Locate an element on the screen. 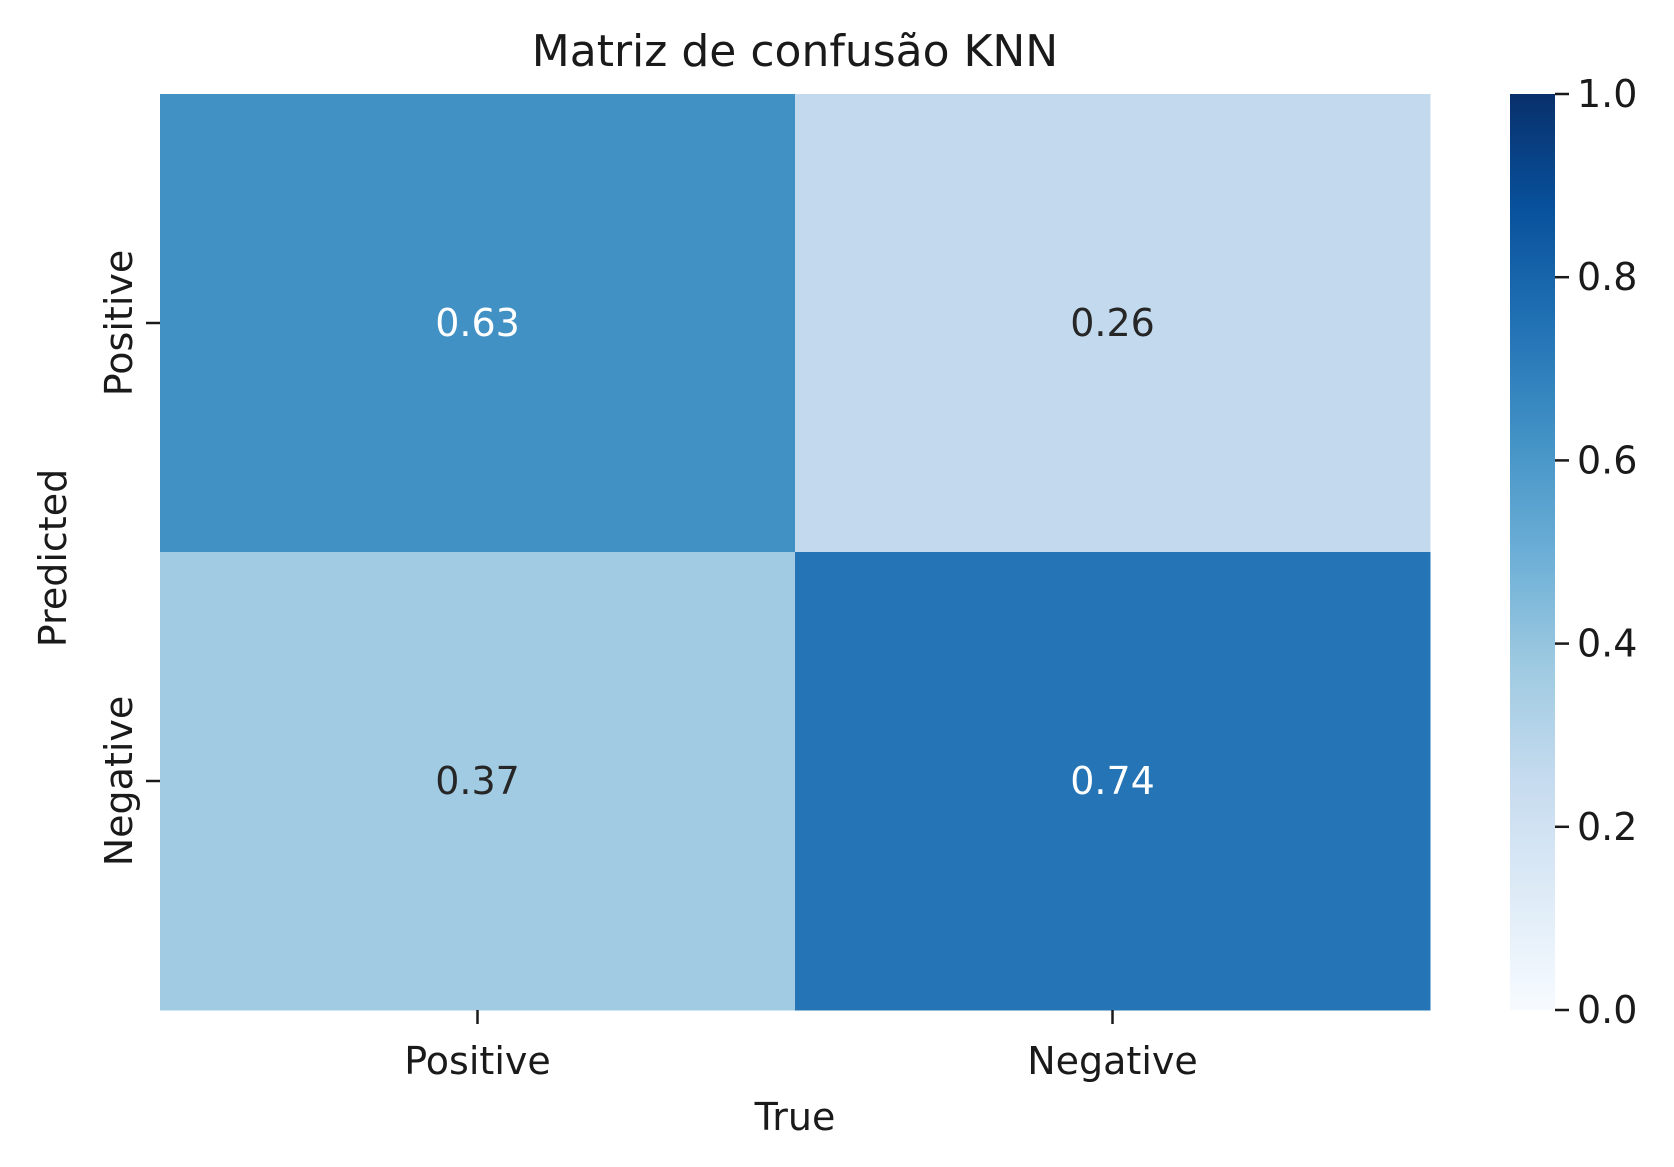  cell-value-label-1-1: 0.74 is located at coordinates (1112, 781).